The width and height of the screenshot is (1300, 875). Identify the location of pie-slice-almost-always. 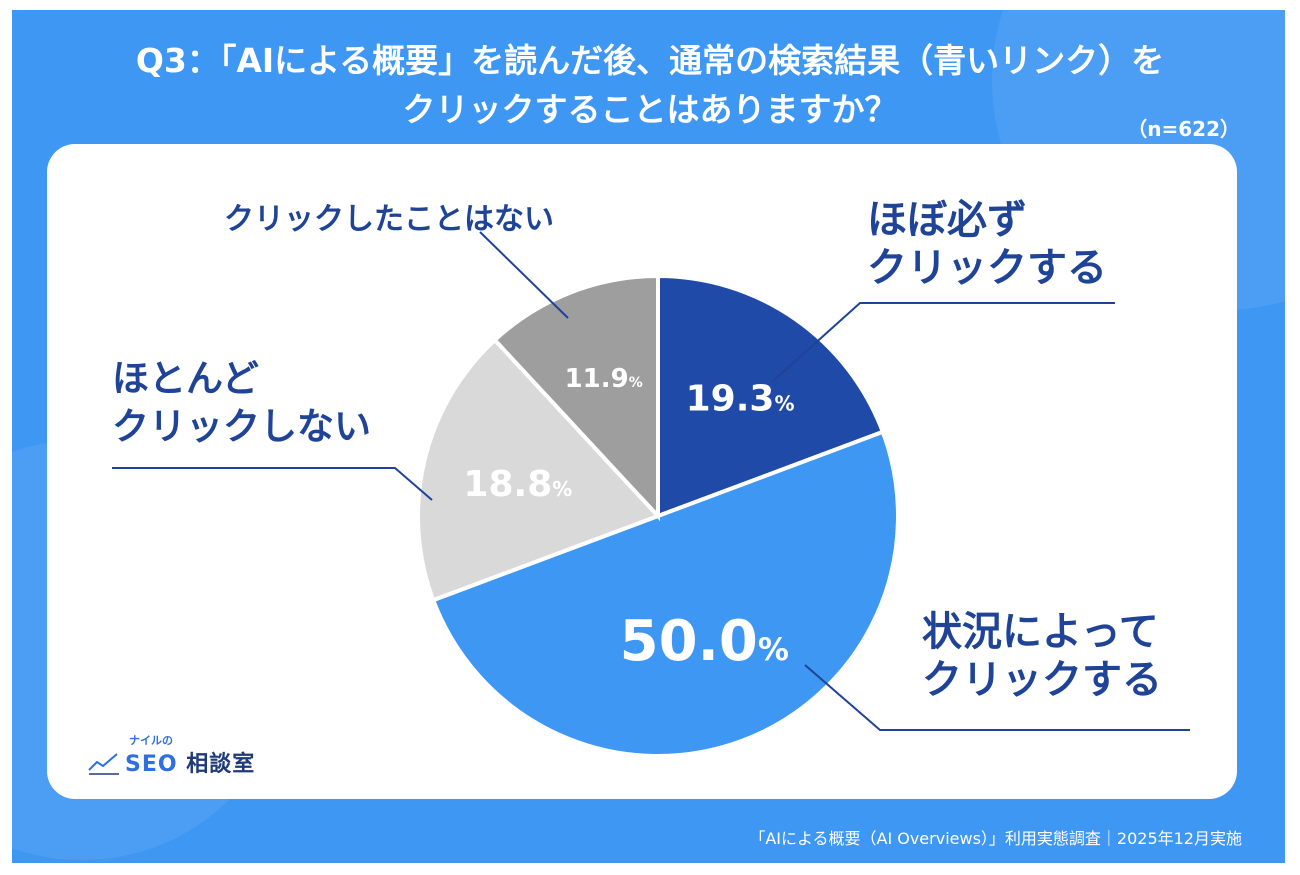
(771, 396).